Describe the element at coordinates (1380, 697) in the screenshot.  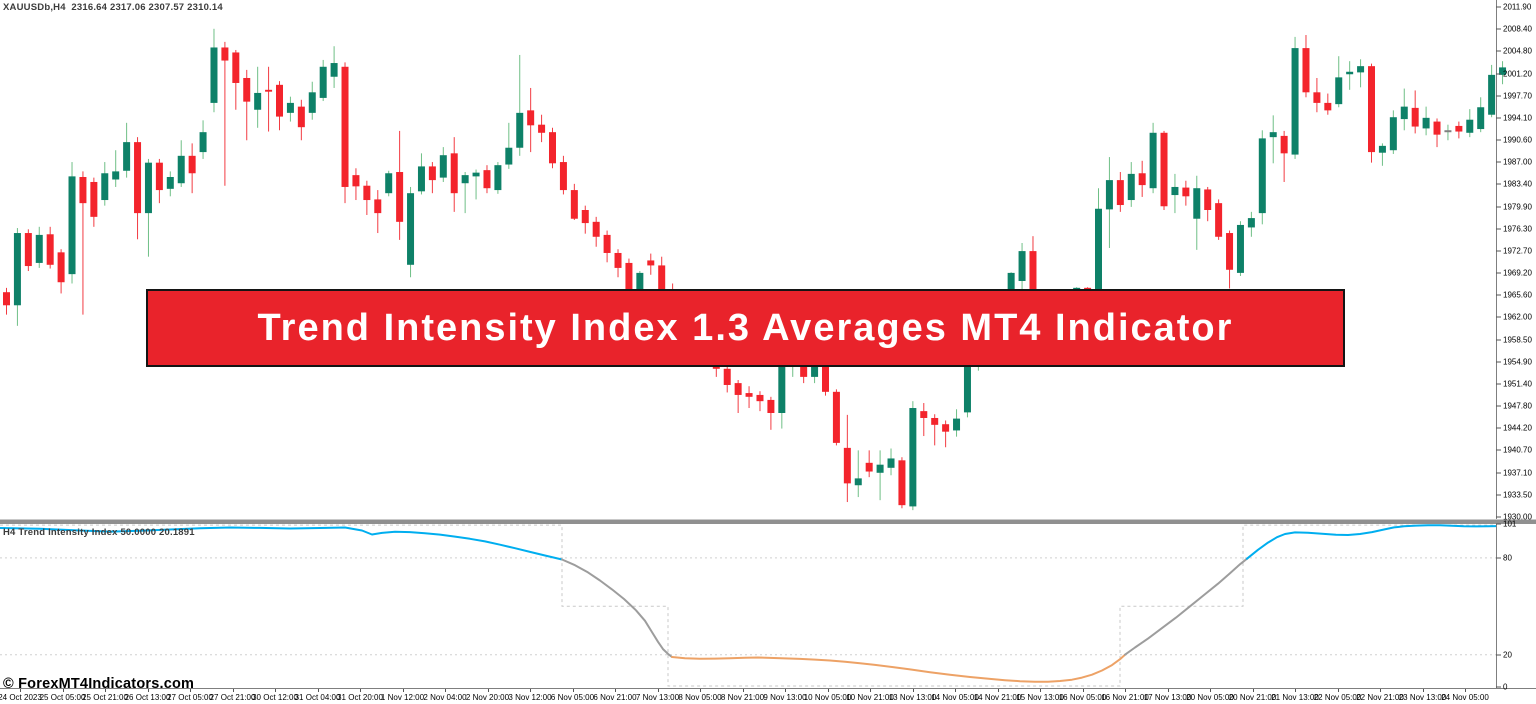
I see `time-axis-label: 22 Nov 21:00` at that location.